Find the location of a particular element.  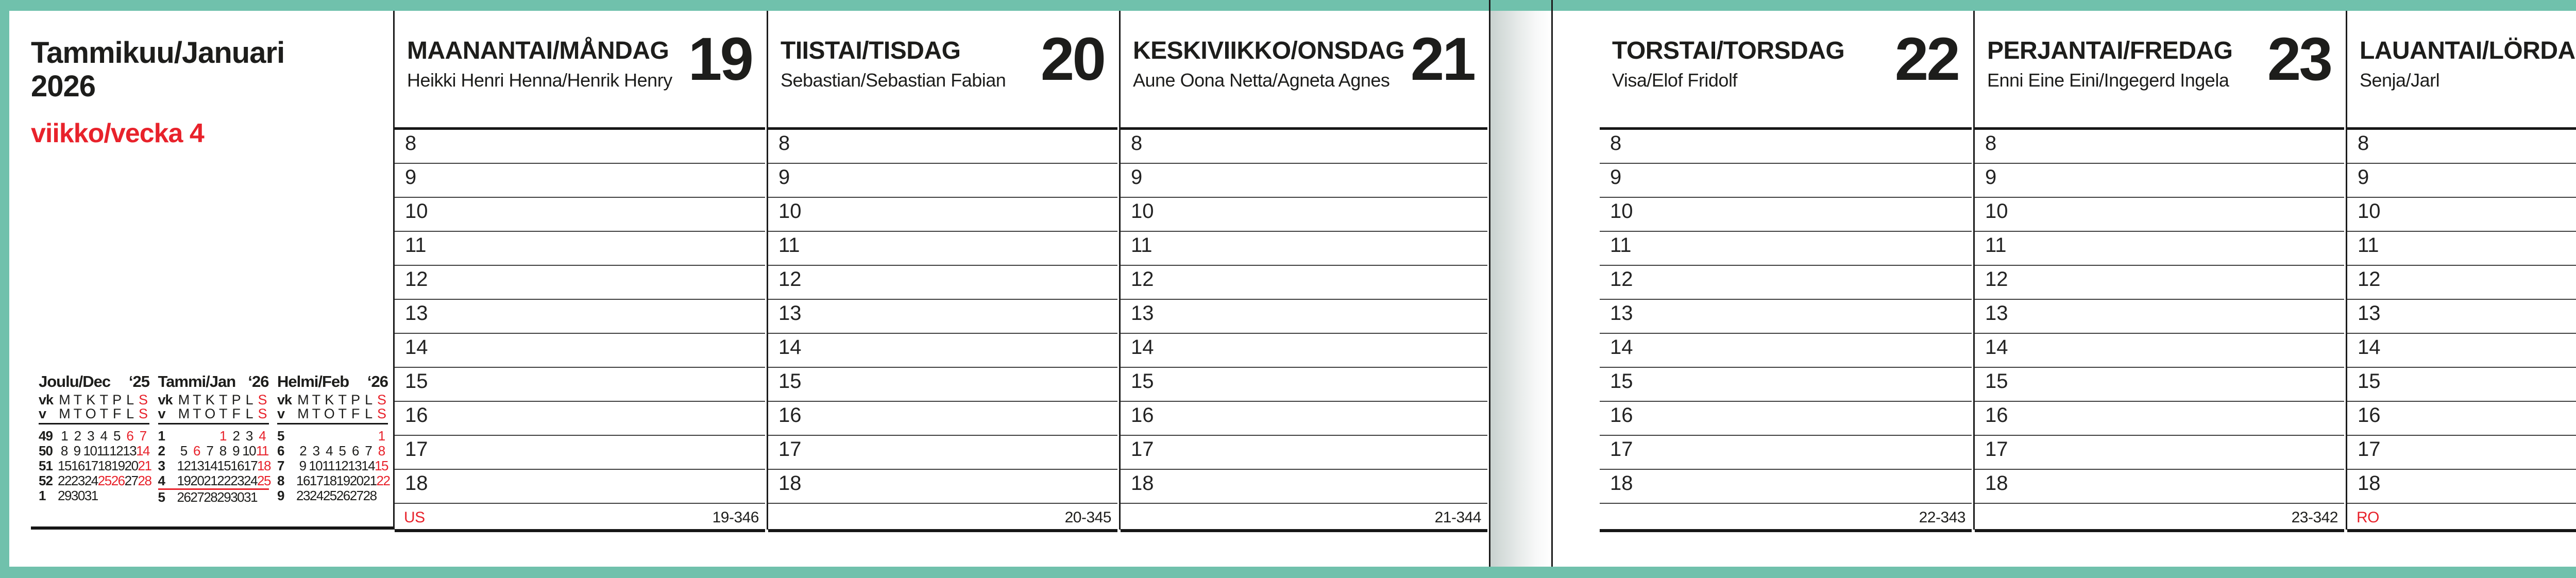

date-cell: 30 is located at coordinates (78, 495).